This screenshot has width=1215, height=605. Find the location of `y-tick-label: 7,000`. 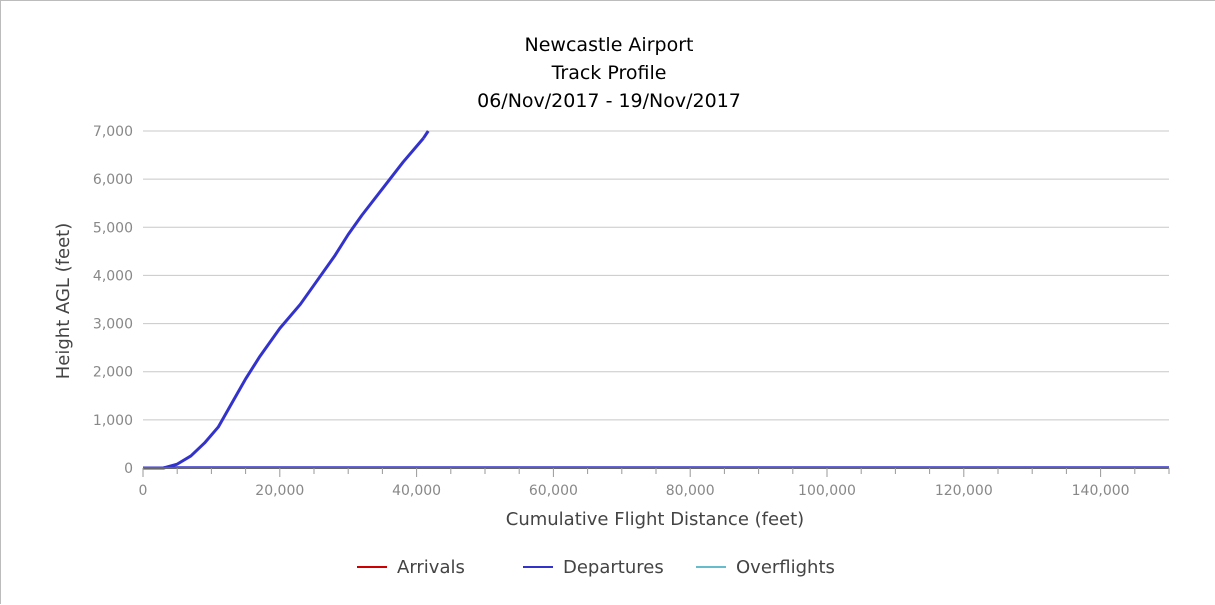

y-tick-label: 7,000 is located at coordinates (113, 132).